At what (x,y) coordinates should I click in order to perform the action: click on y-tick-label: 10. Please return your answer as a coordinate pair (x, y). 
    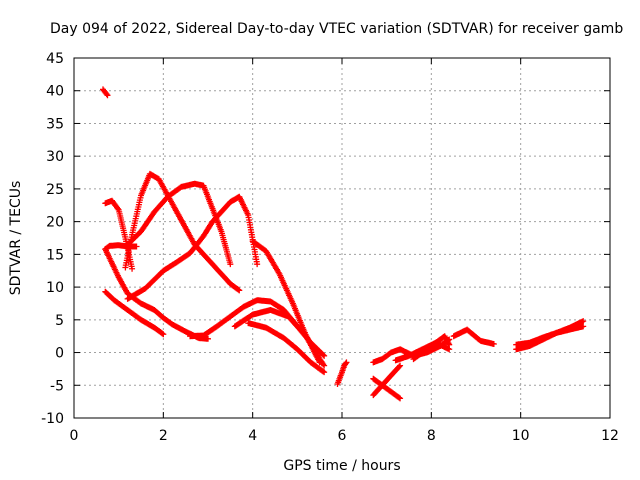
    Looking at the image, I should click on (55, 288).